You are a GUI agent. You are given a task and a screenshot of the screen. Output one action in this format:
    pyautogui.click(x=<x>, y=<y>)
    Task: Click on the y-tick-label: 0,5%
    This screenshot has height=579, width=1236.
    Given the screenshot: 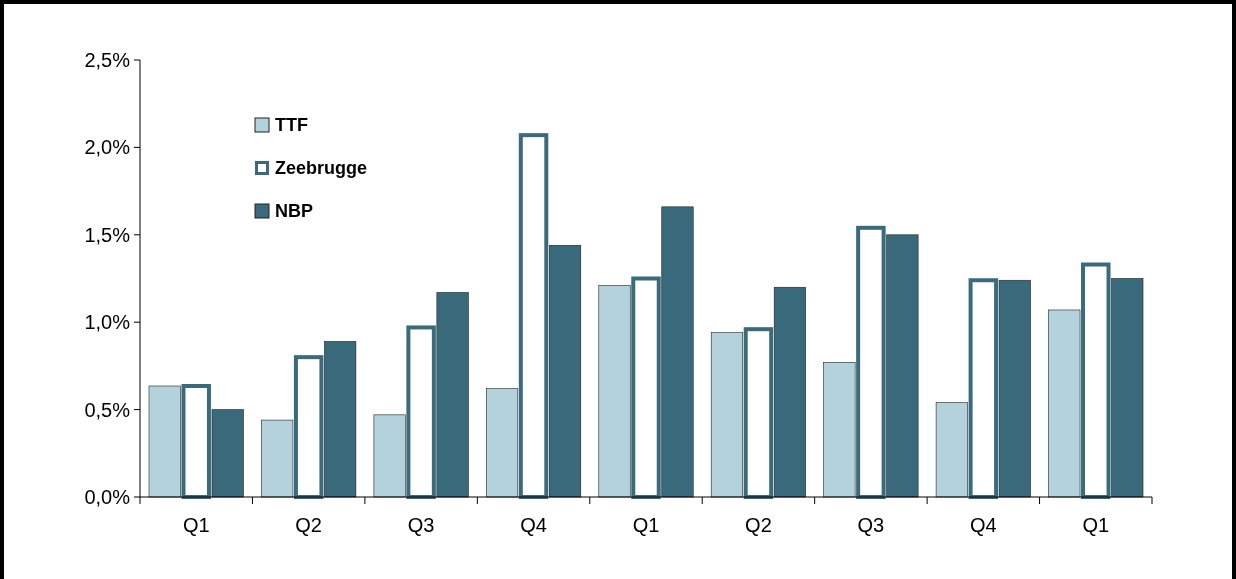 What is the action you would take?
    pyautogui.click(x=107, y=409)
    